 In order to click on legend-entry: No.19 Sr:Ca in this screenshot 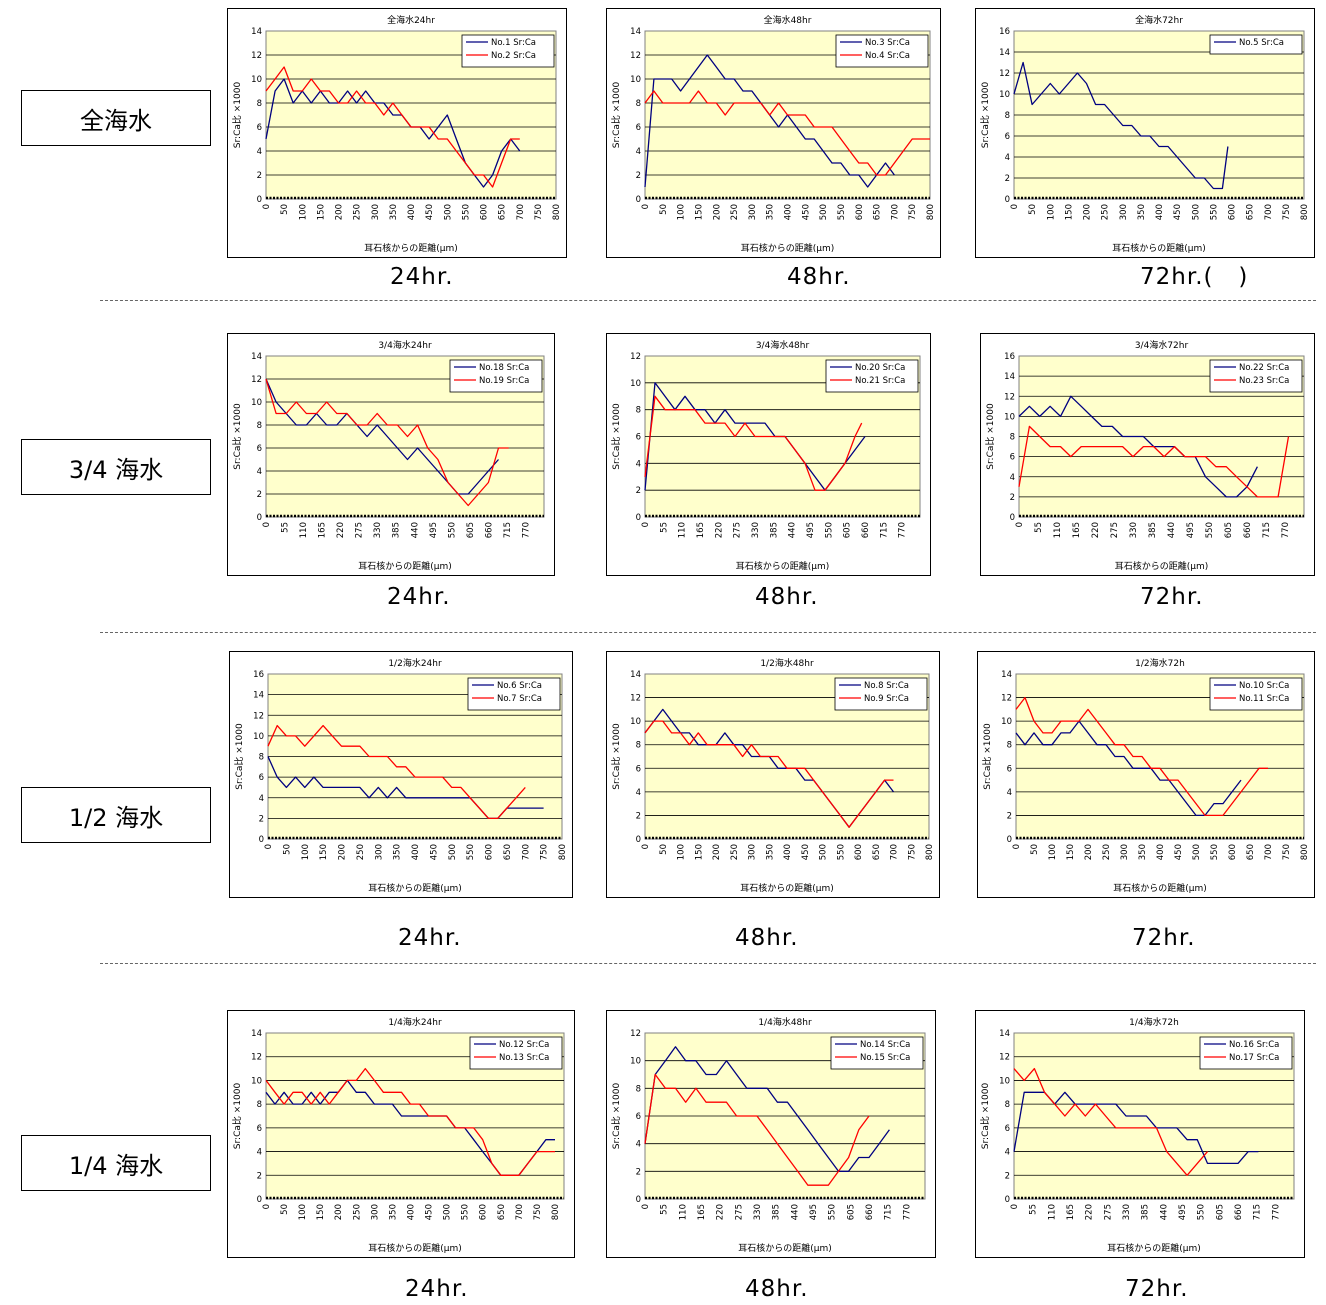, I will do `click(504, 381)`.